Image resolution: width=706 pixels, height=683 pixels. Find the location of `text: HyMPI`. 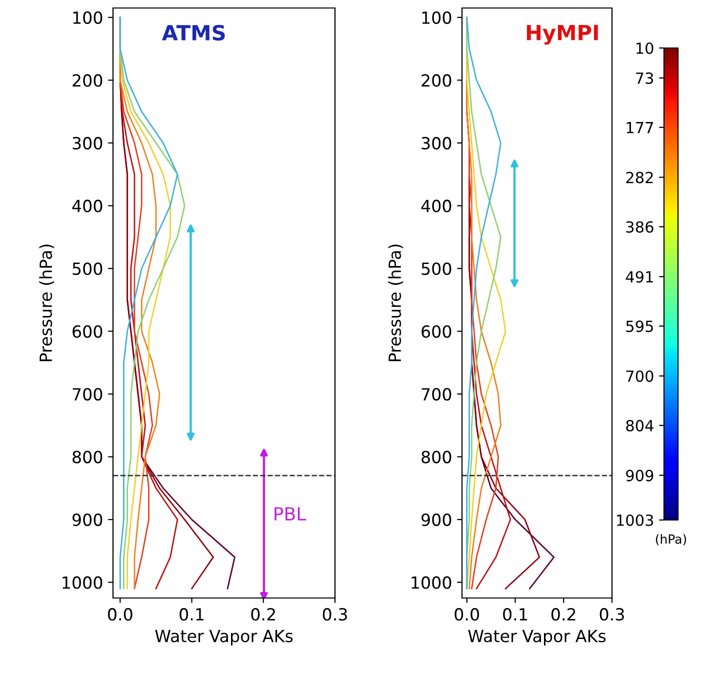

text: HyMPI is located at coordinates (562, 34).